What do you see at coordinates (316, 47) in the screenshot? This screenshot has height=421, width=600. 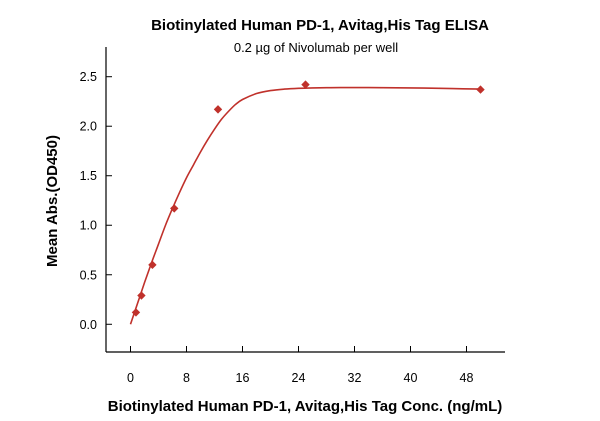 I see `chart-subtitle: 0.2 µg of Nivolumab per well` at bounding box center [316, 47].